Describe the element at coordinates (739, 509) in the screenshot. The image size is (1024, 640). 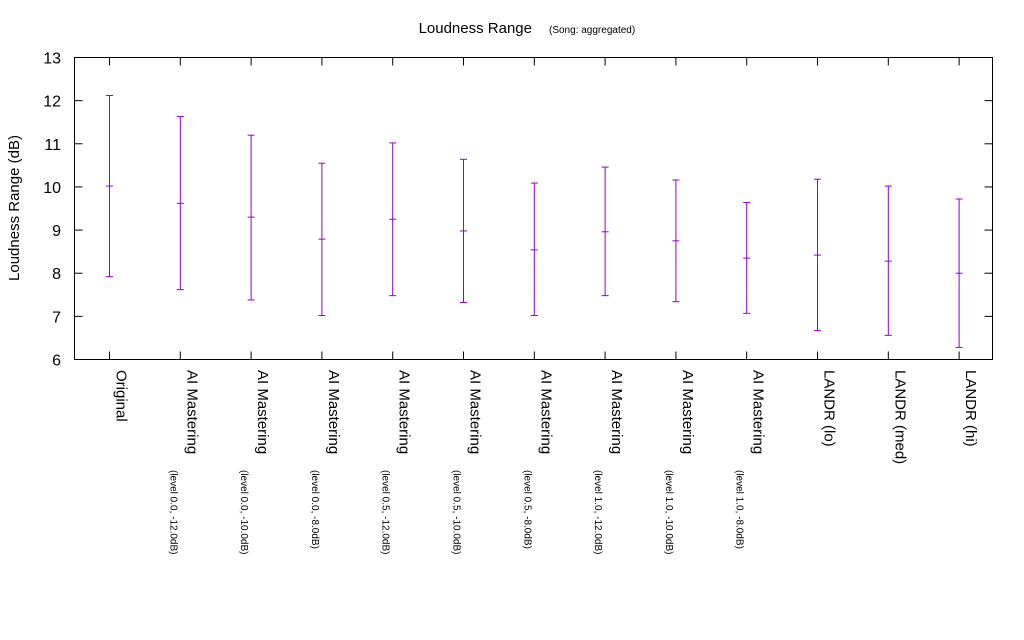
I see `x-tick-sublabel: (level 1.0, -8.0dB)` at that location.